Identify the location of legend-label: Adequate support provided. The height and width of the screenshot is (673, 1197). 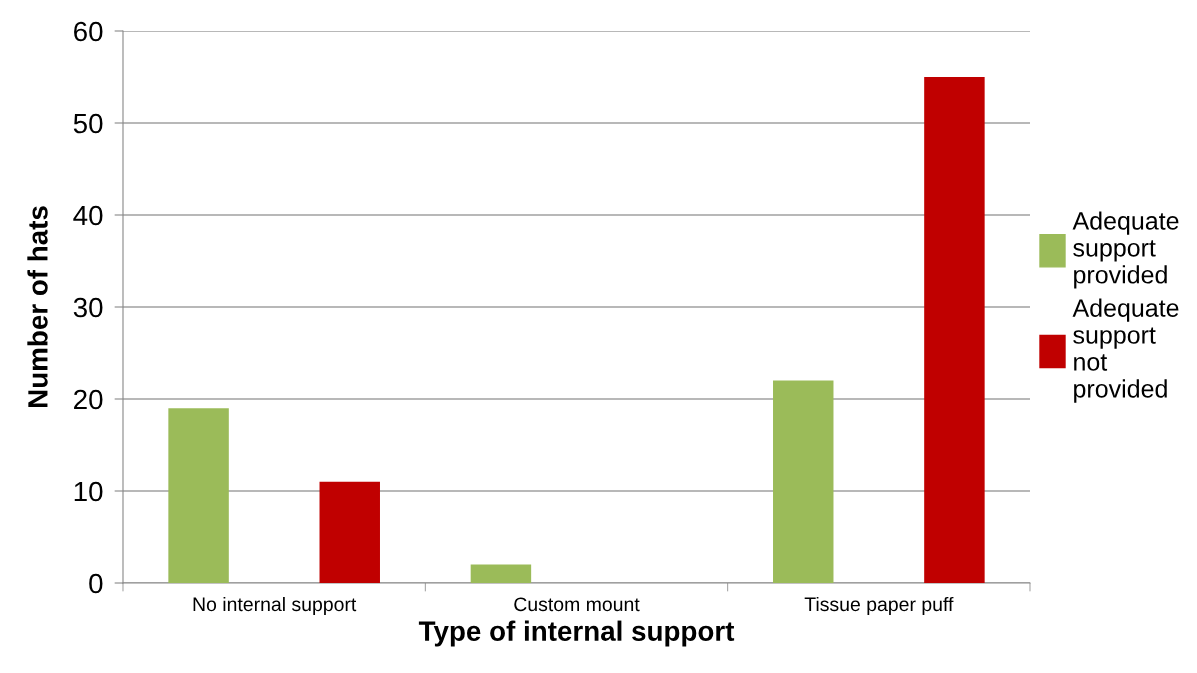
(1125, 250).